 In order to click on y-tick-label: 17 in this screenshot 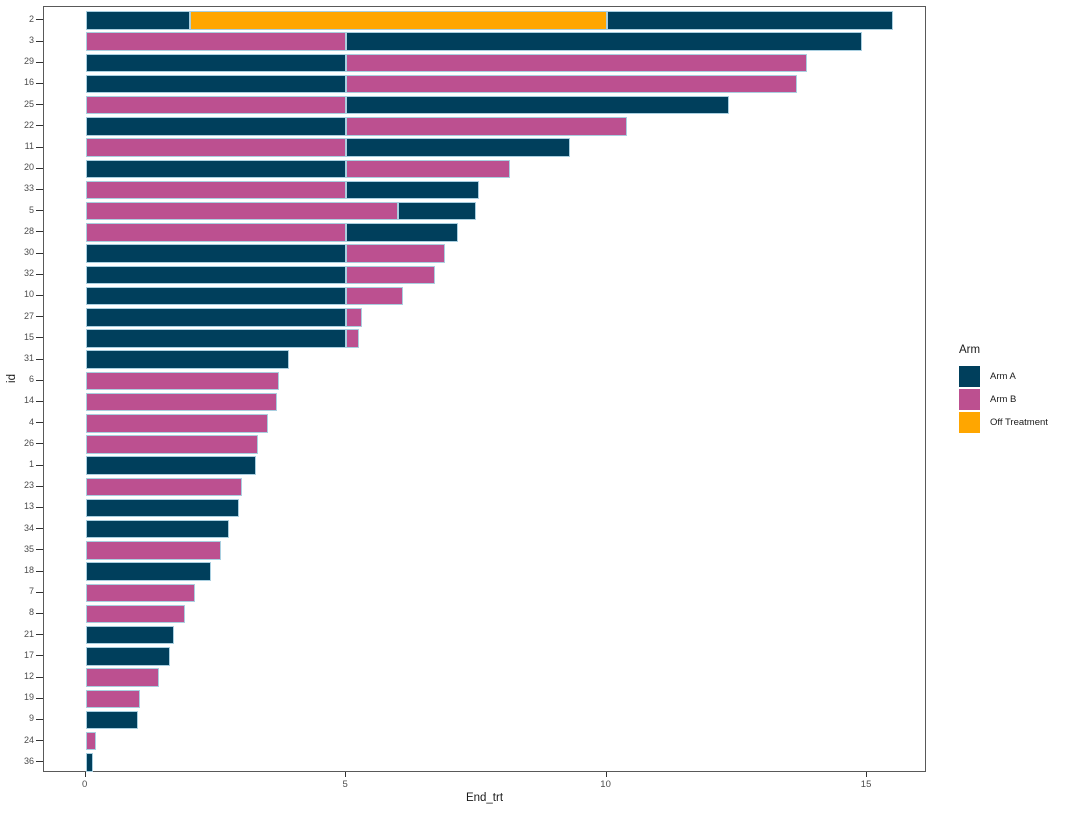, I will do `click(28, 654)`.